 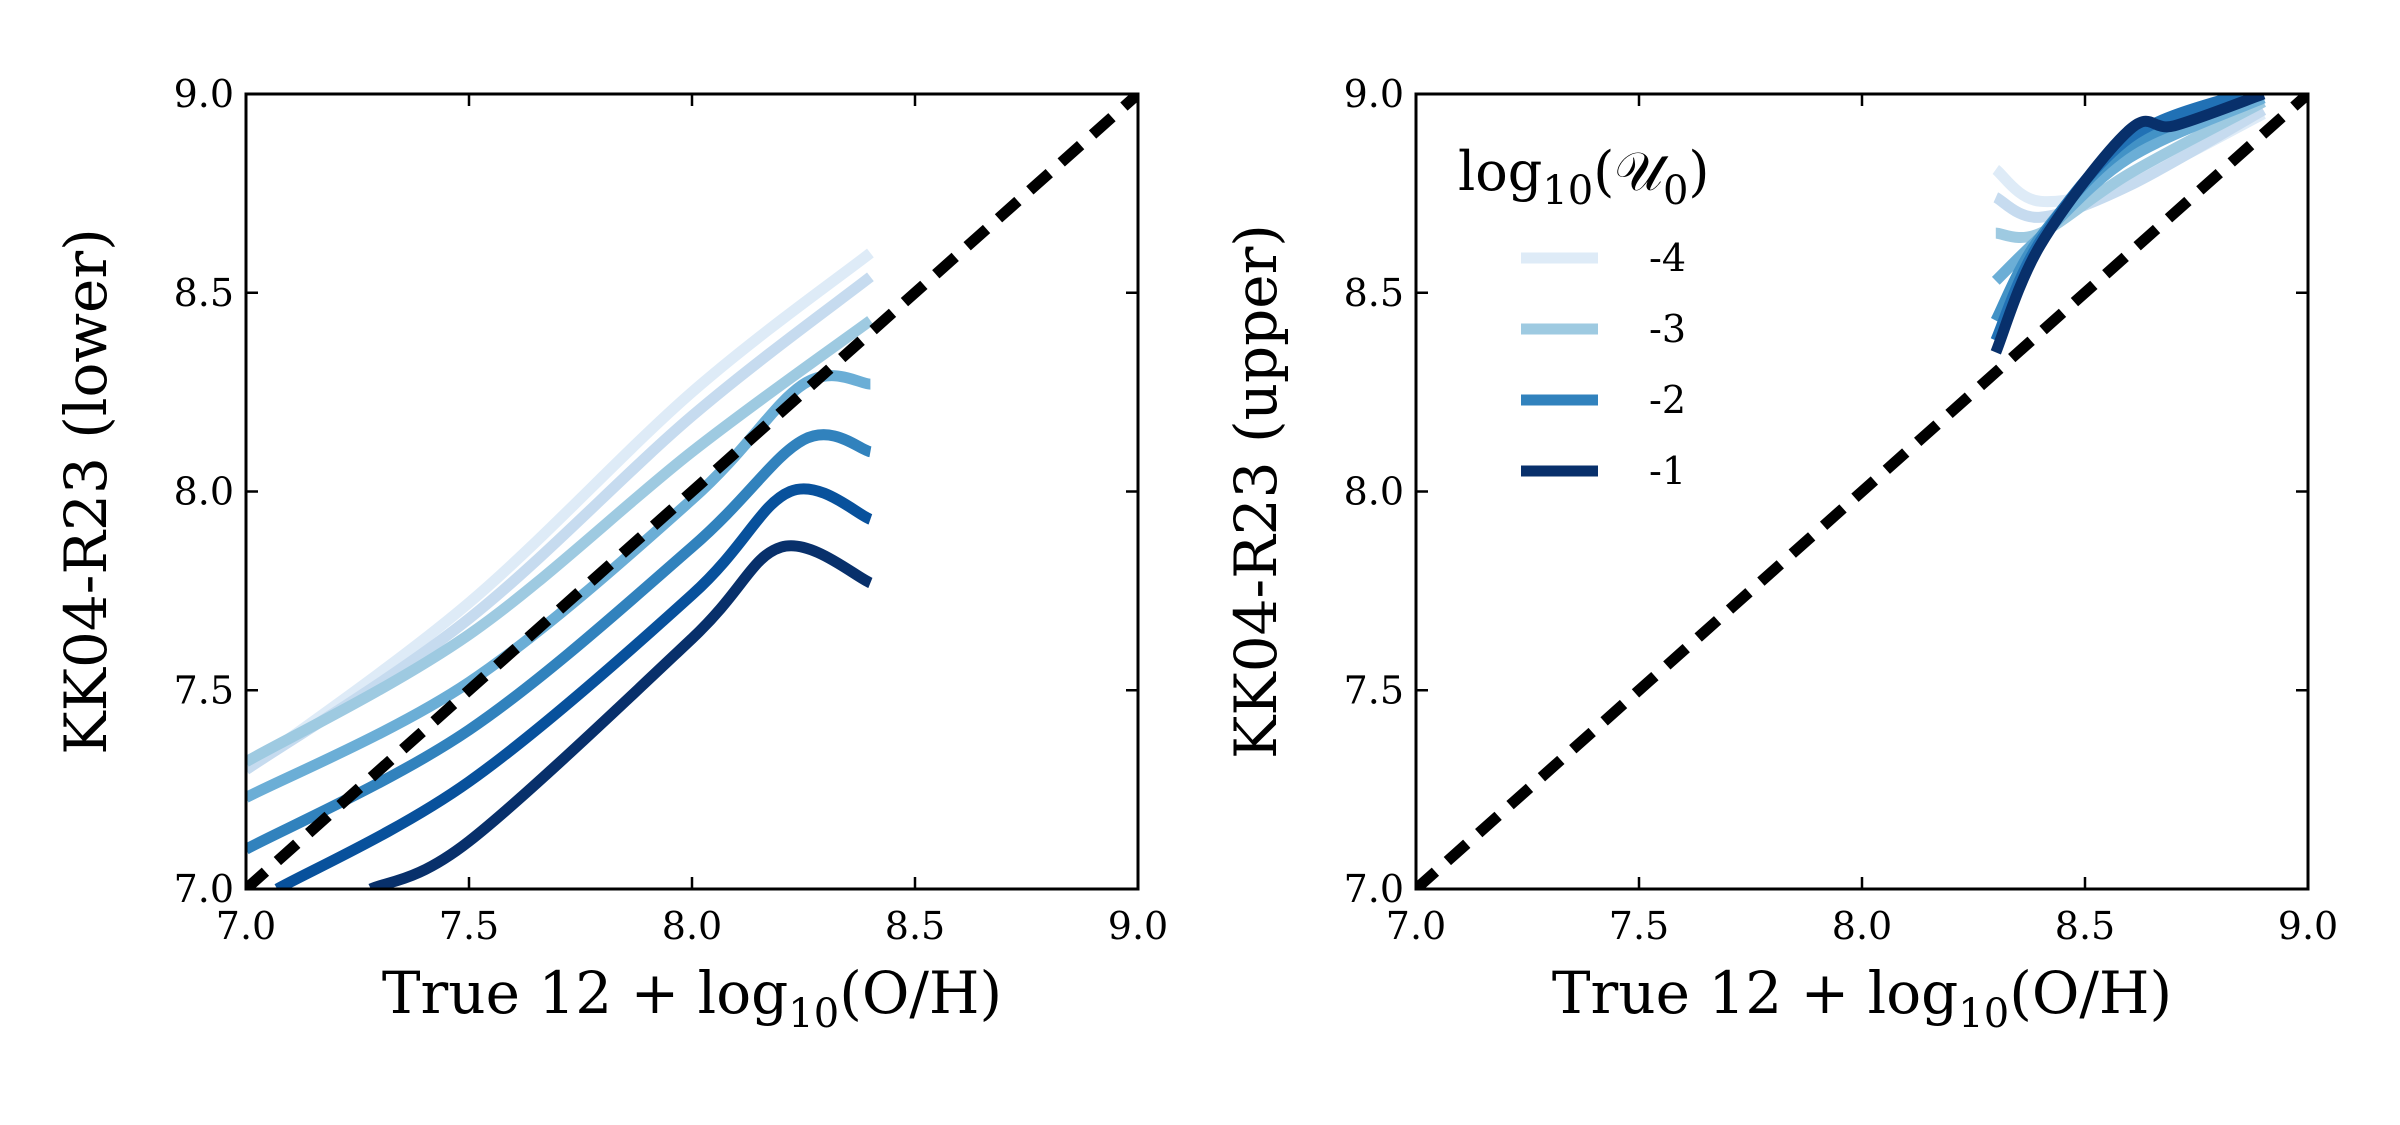 I want to click on legend-title-subscript: 10, so click(x=1567, y=191).